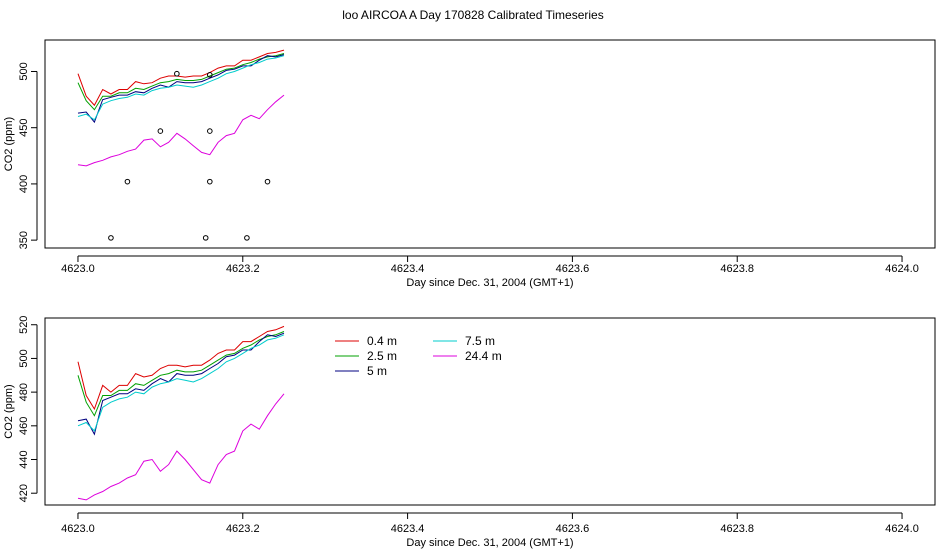 The height and width of the screenshot is (555, 950). What do you see at coordinates (382, 341) in the screenshot?
I see `legend-label: 0.4 m` at bounding box center [382, 341].